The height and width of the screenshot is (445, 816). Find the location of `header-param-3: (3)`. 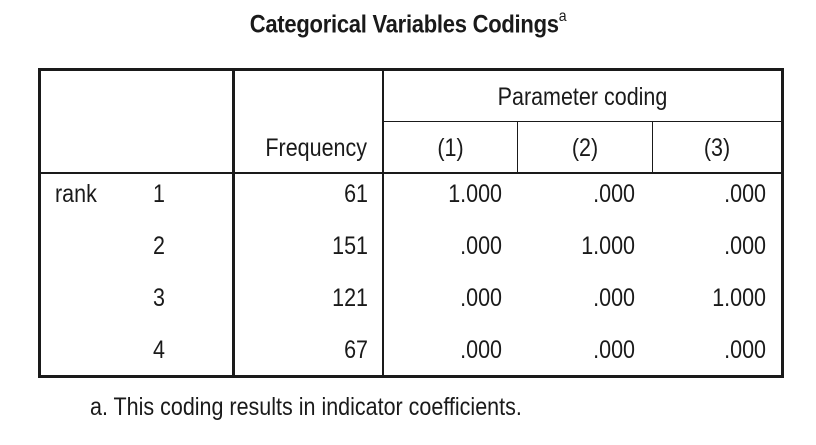

header-param-3: (3) is located at coordinates (717, 148).